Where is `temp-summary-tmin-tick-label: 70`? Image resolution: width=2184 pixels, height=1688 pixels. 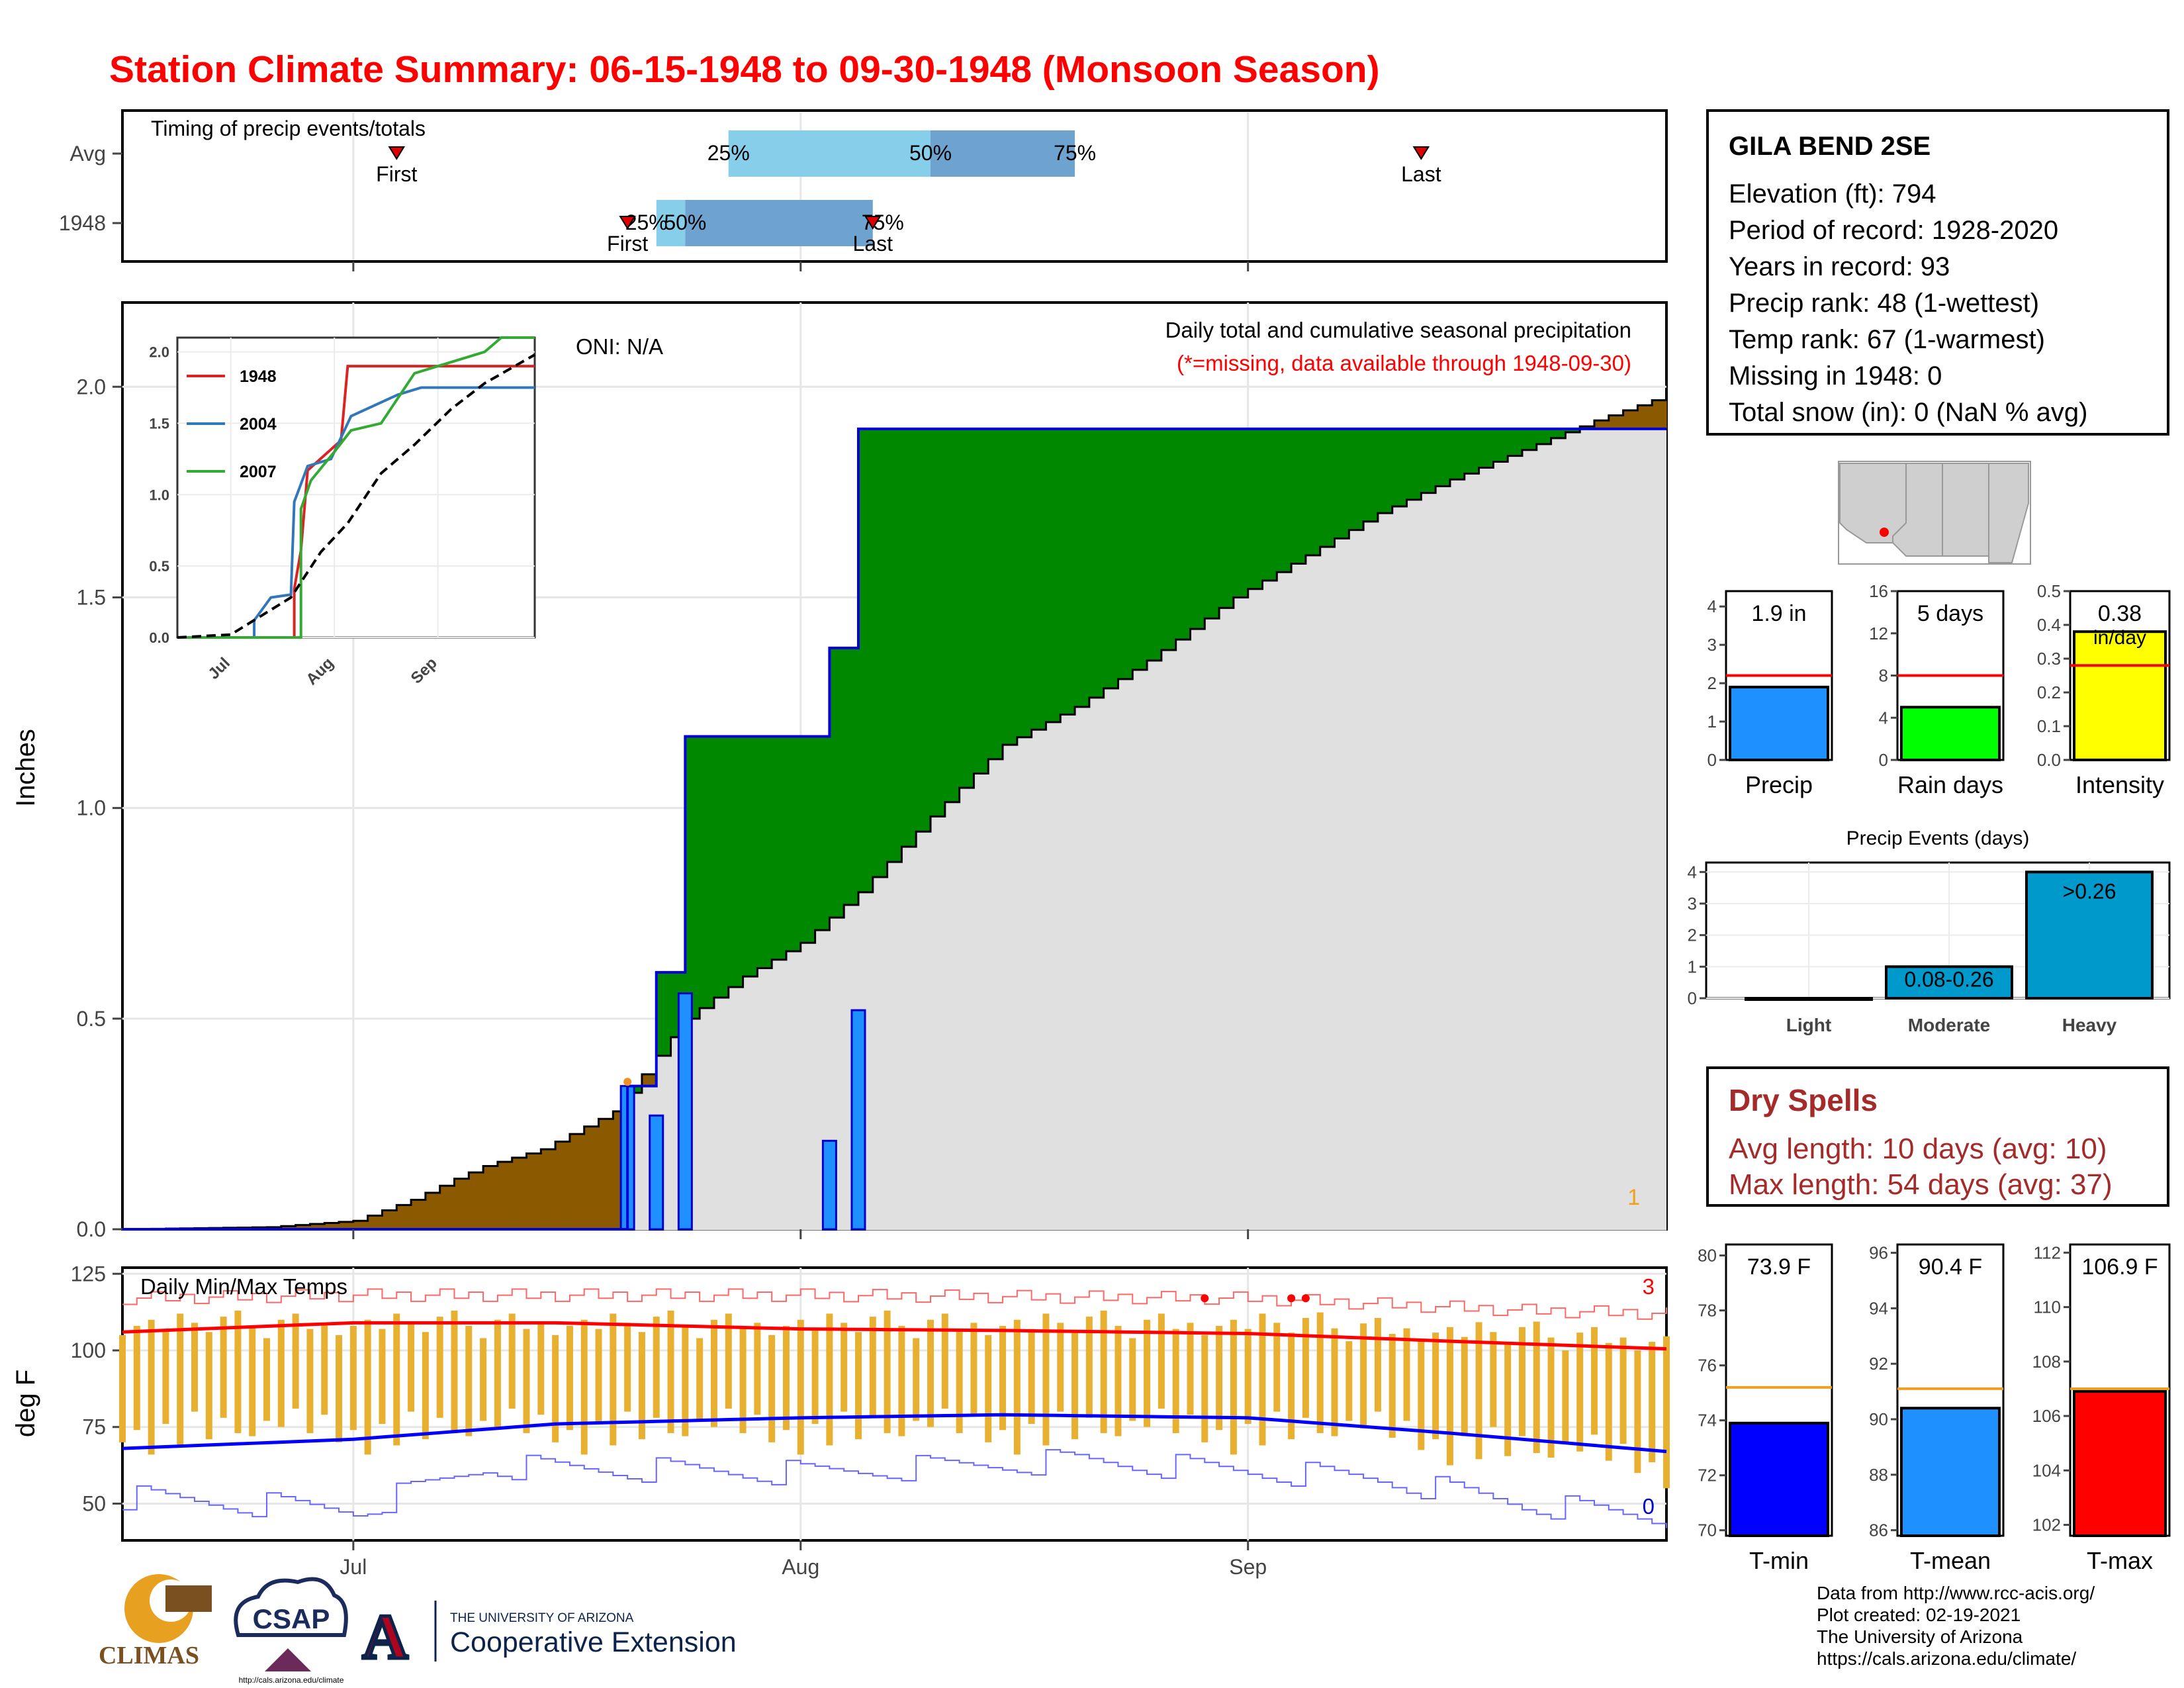
temp-summary-tmin-tick-label: 70 is located at coordinates (1707, 1530).